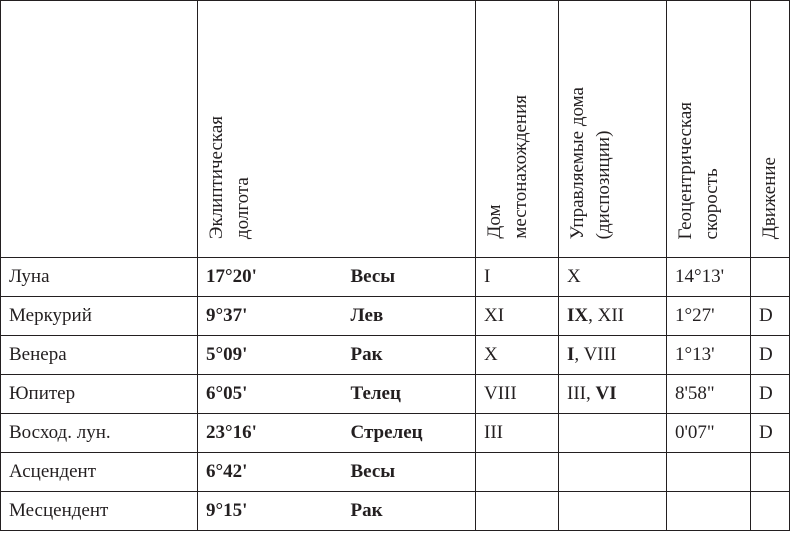 This screenshot has height=534, width=790. I want to click on speed-cell: 1°27', so click(708, 316).